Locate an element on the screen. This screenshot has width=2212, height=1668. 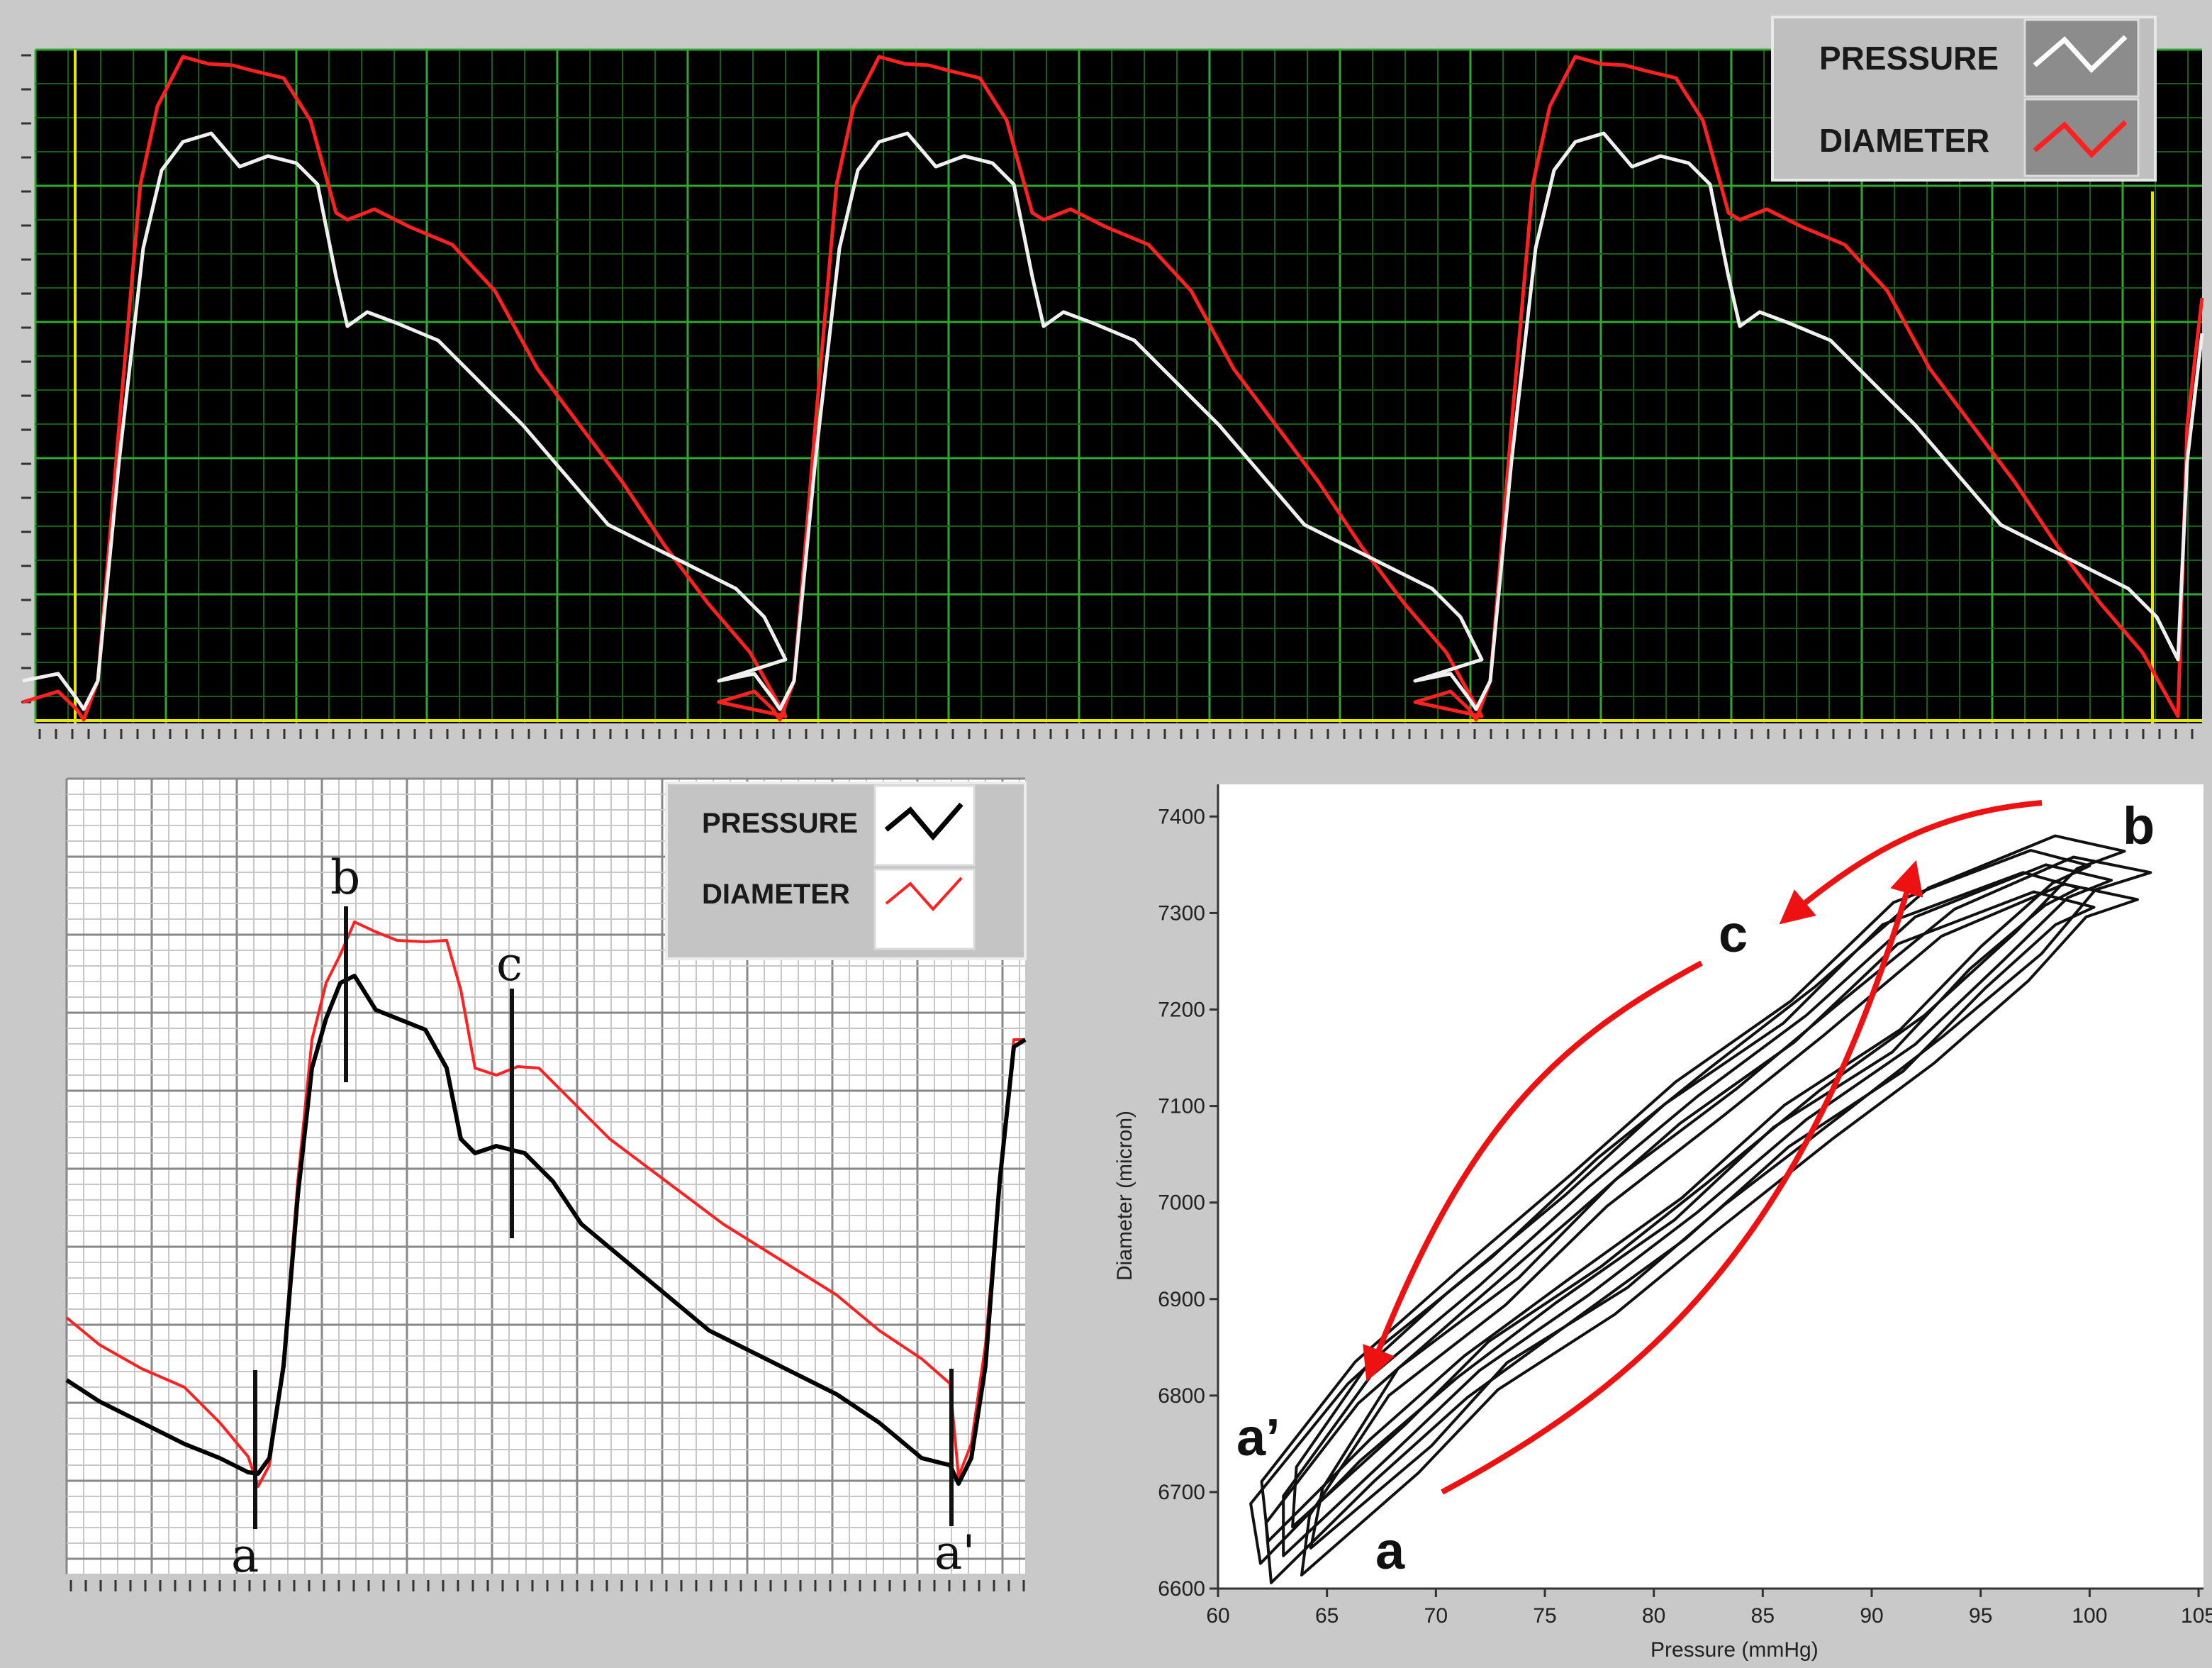
top-legend-diameter-swatch is located at coordinates (2080, 139).